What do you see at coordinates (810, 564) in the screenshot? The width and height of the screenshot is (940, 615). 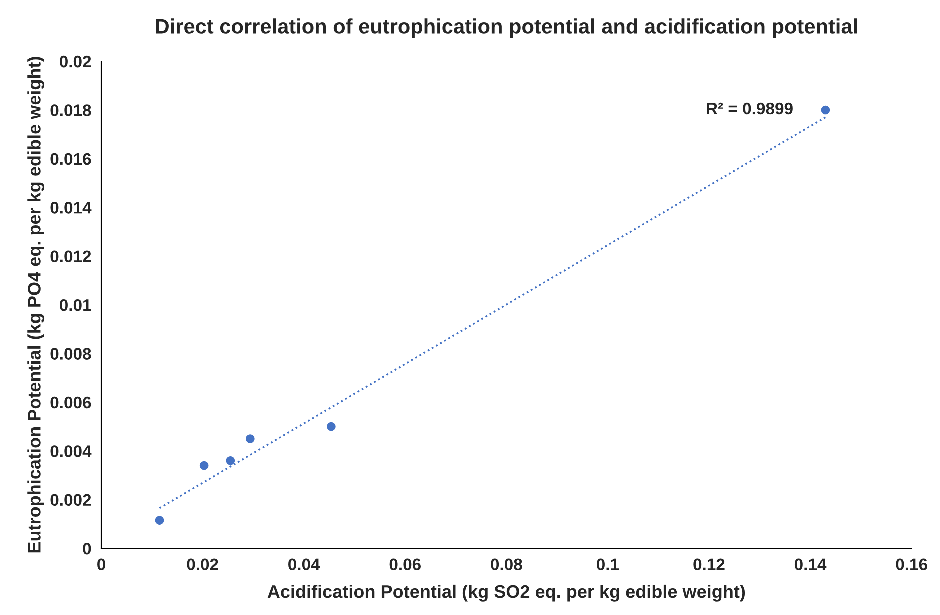 I see `x-tick-label: 0.14` at bounding box center [810, 564].